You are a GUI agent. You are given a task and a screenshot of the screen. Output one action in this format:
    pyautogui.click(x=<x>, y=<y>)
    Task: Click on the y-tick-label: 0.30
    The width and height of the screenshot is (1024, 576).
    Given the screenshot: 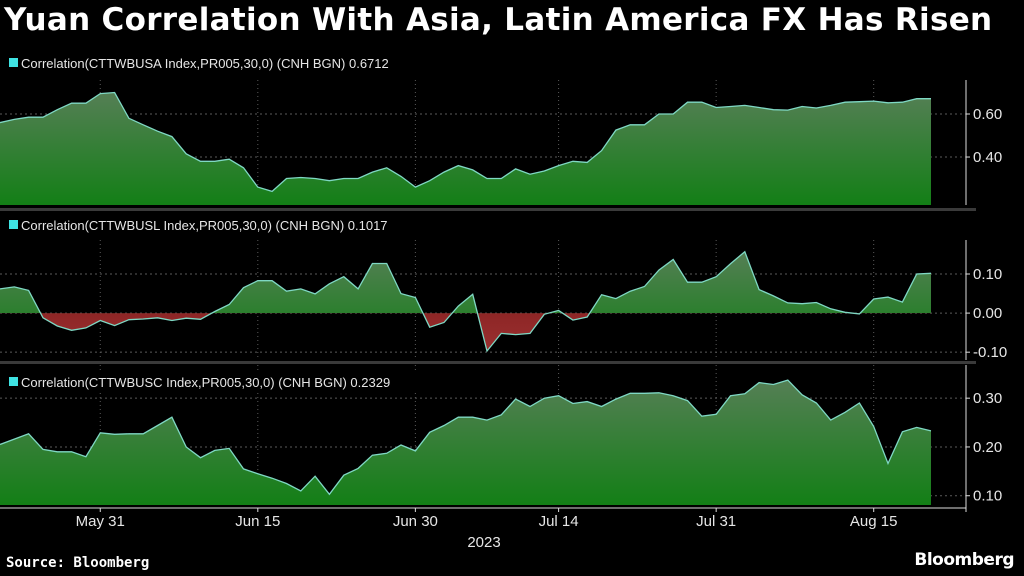 What is the action you would take?
    pyautogui.click(x=987, y=398)
    